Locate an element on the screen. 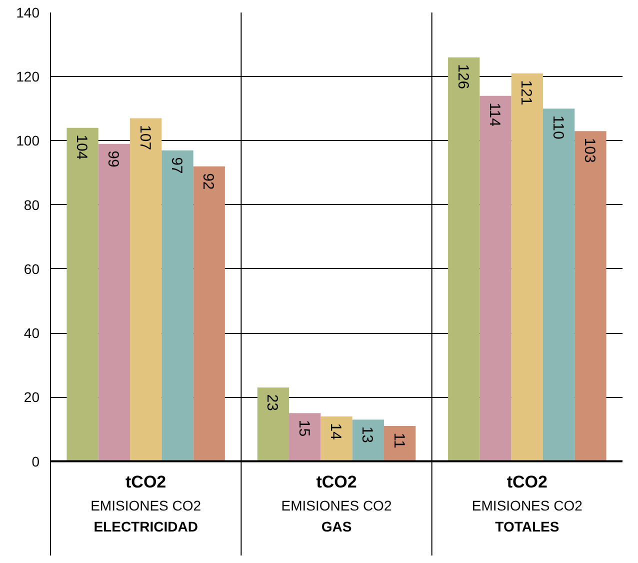  y-tick-label: 0 is located at coordinates (36, 461).